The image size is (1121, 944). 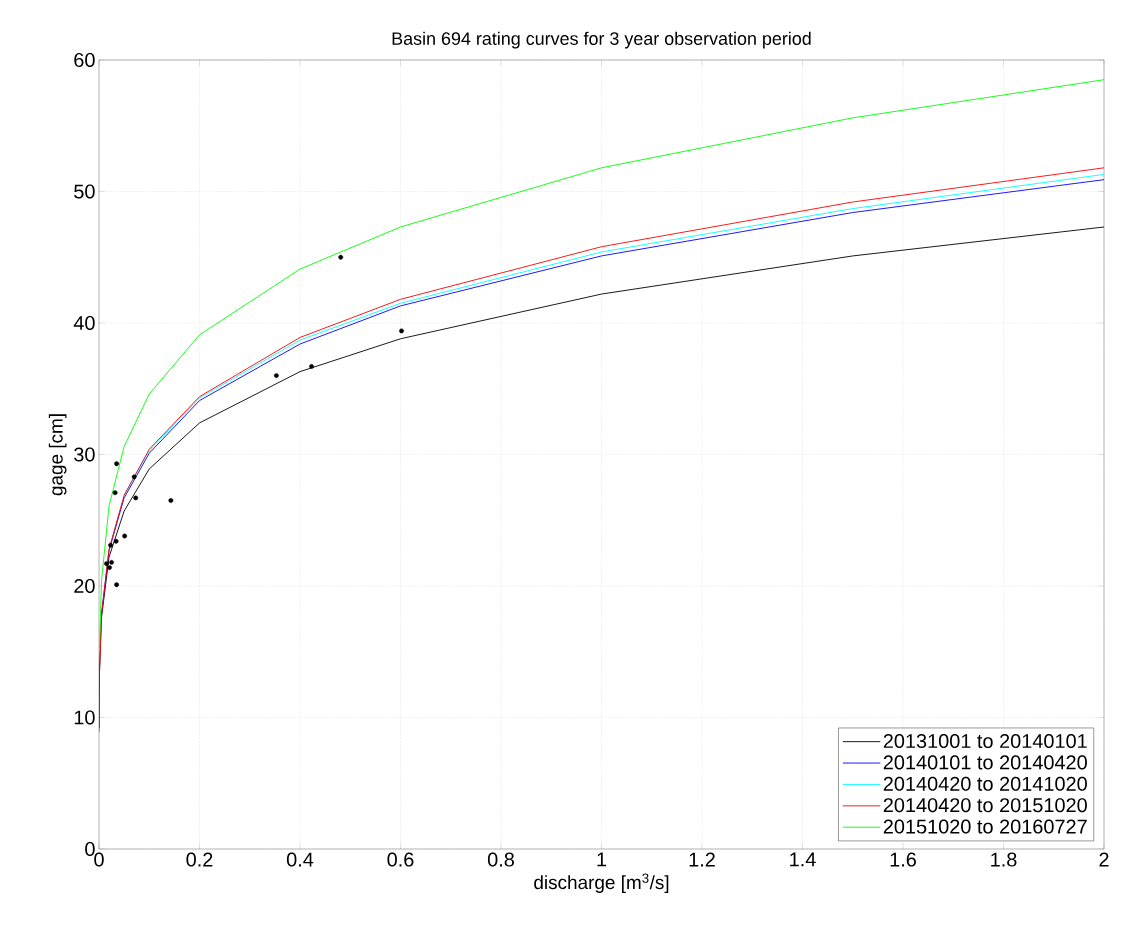 I want to click on x-tick-label: 2, so click(x=1104, y=859).